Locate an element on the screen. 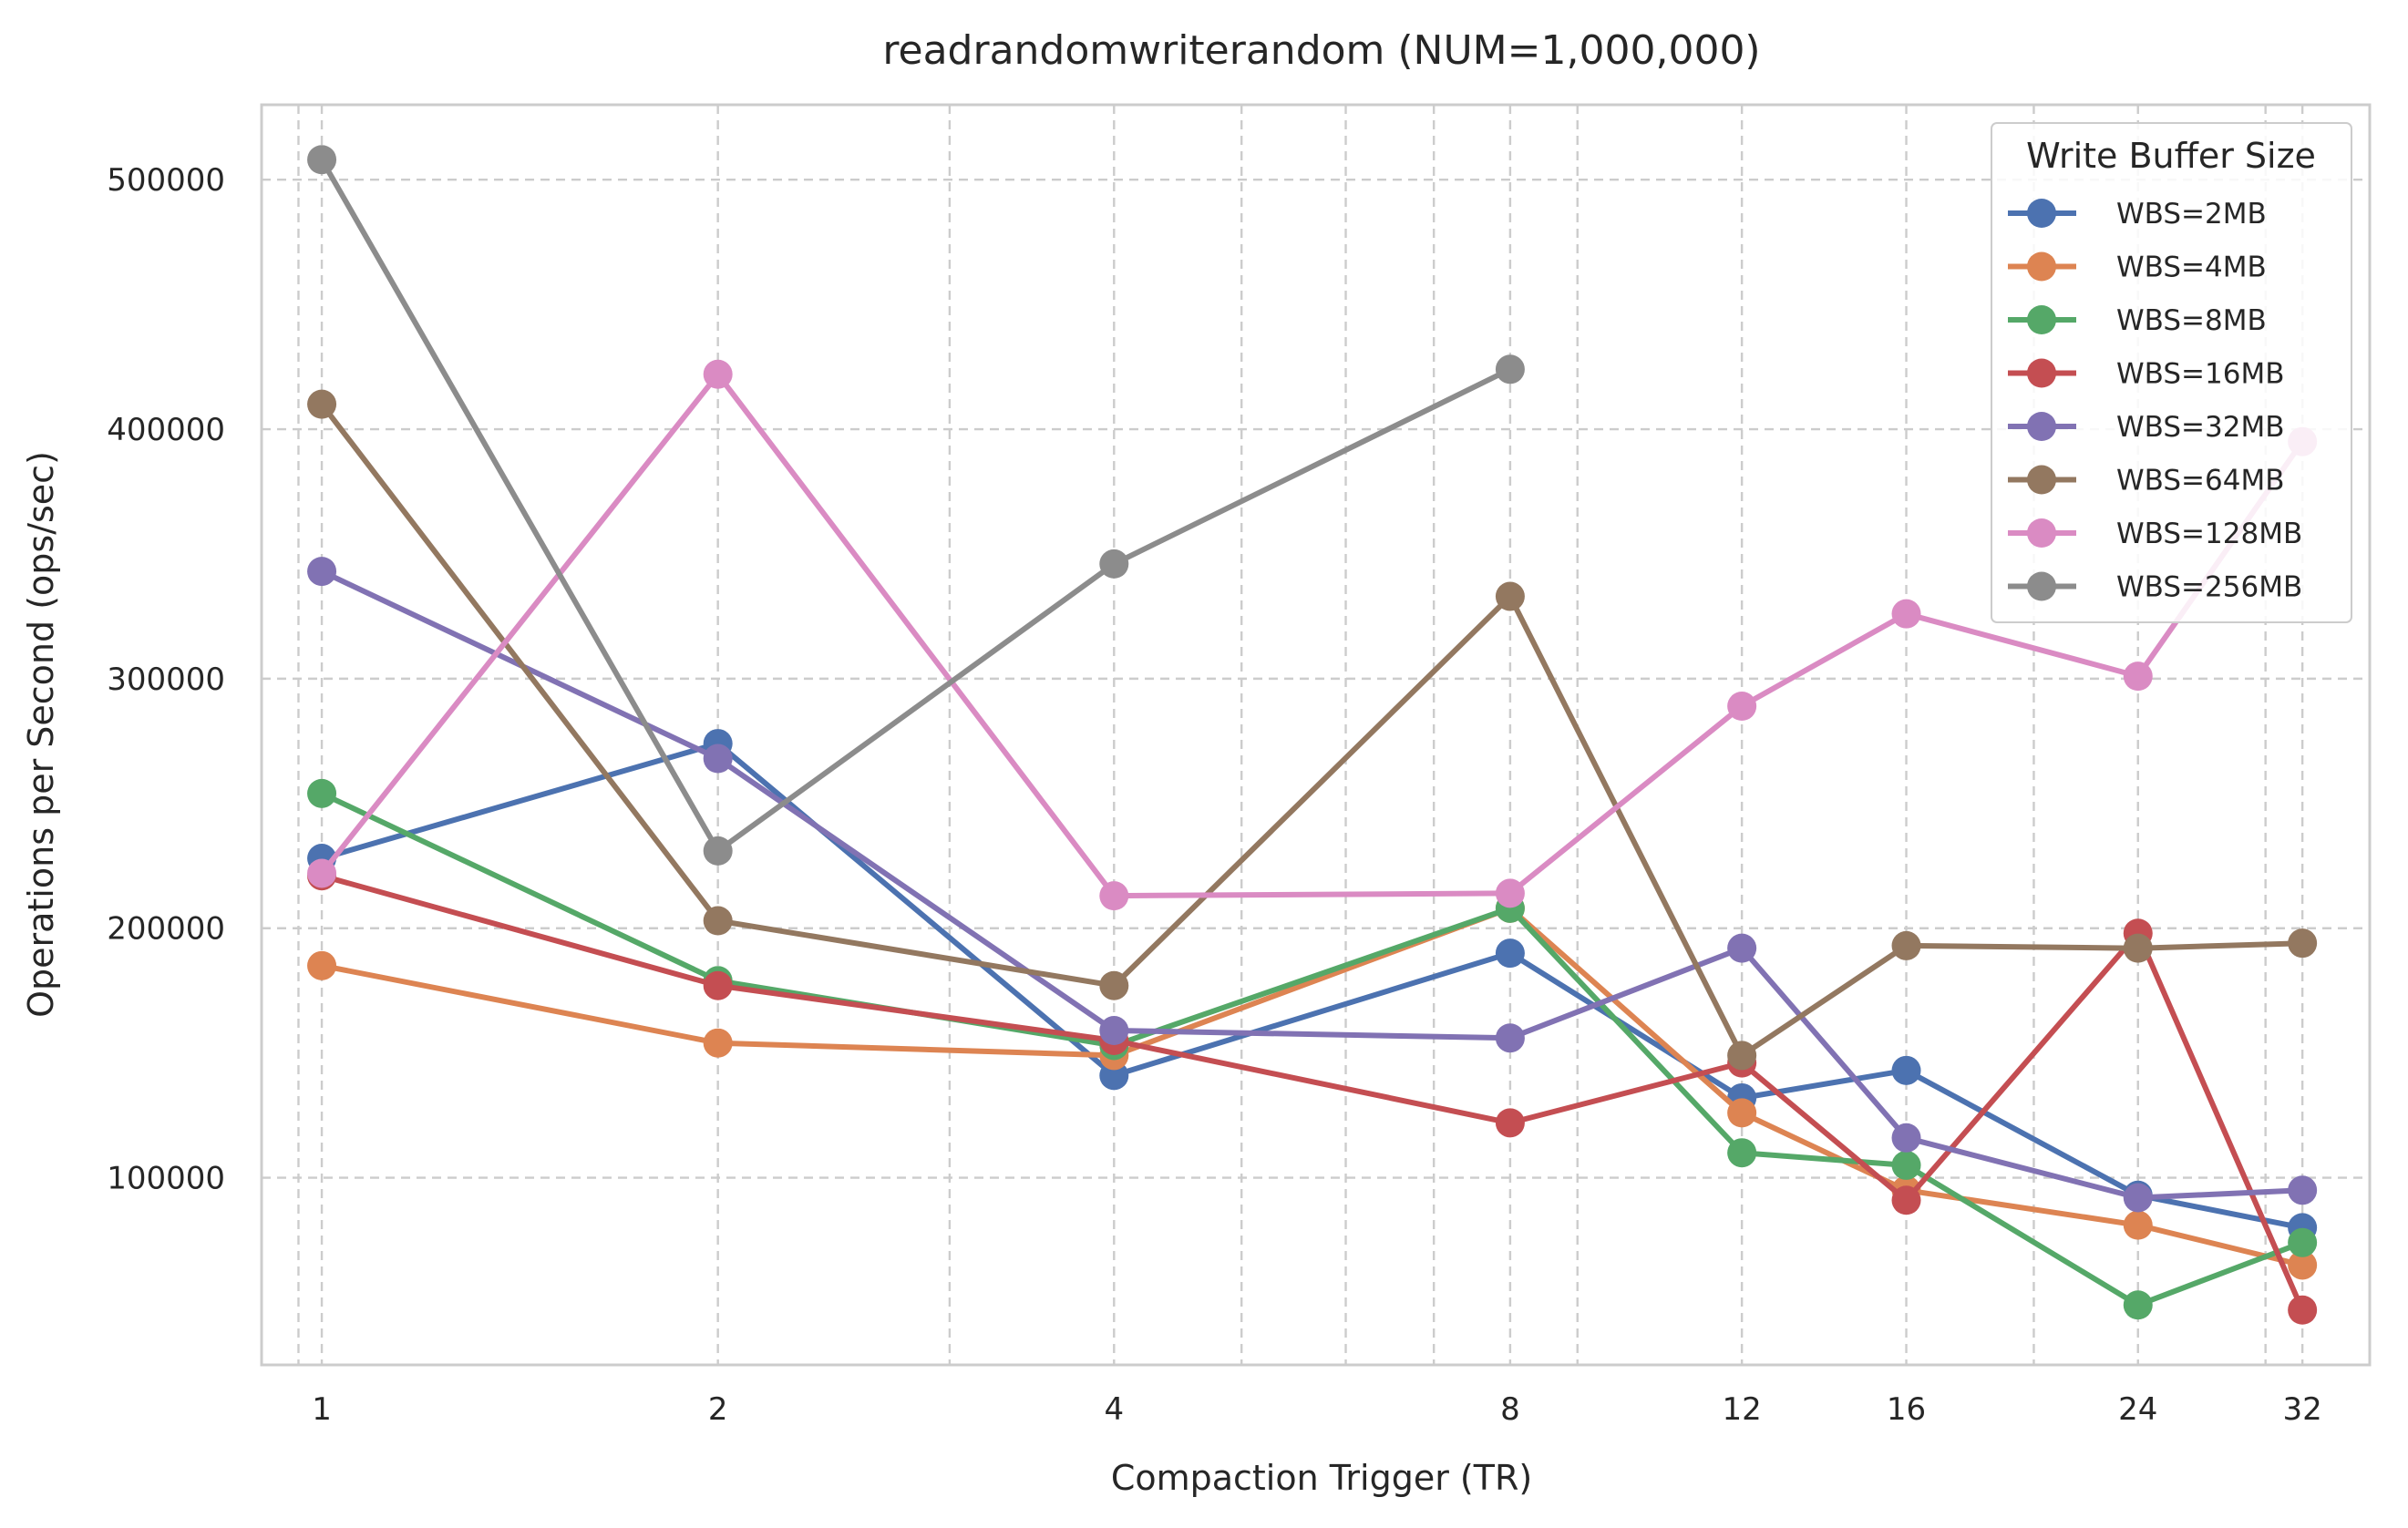  x-tick-label: 1 is located at coordinates (322, 1410).